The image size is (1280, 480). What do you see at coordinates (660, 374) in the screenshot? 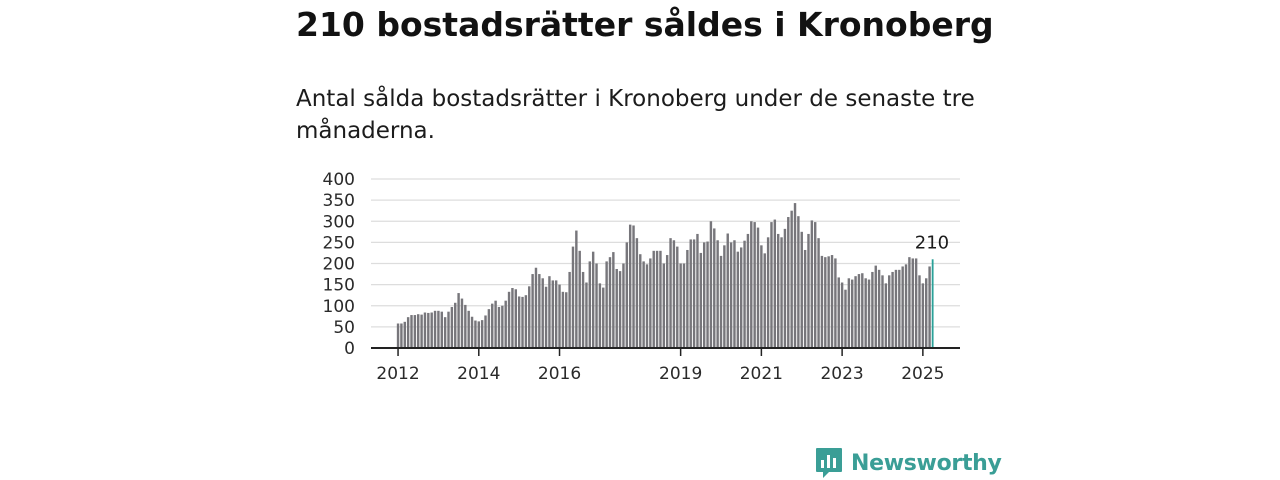
I see `x-axis-tick-labels: 2012 2014 2016 2019 2021 2023 2025` at bounding box center [660, 374].